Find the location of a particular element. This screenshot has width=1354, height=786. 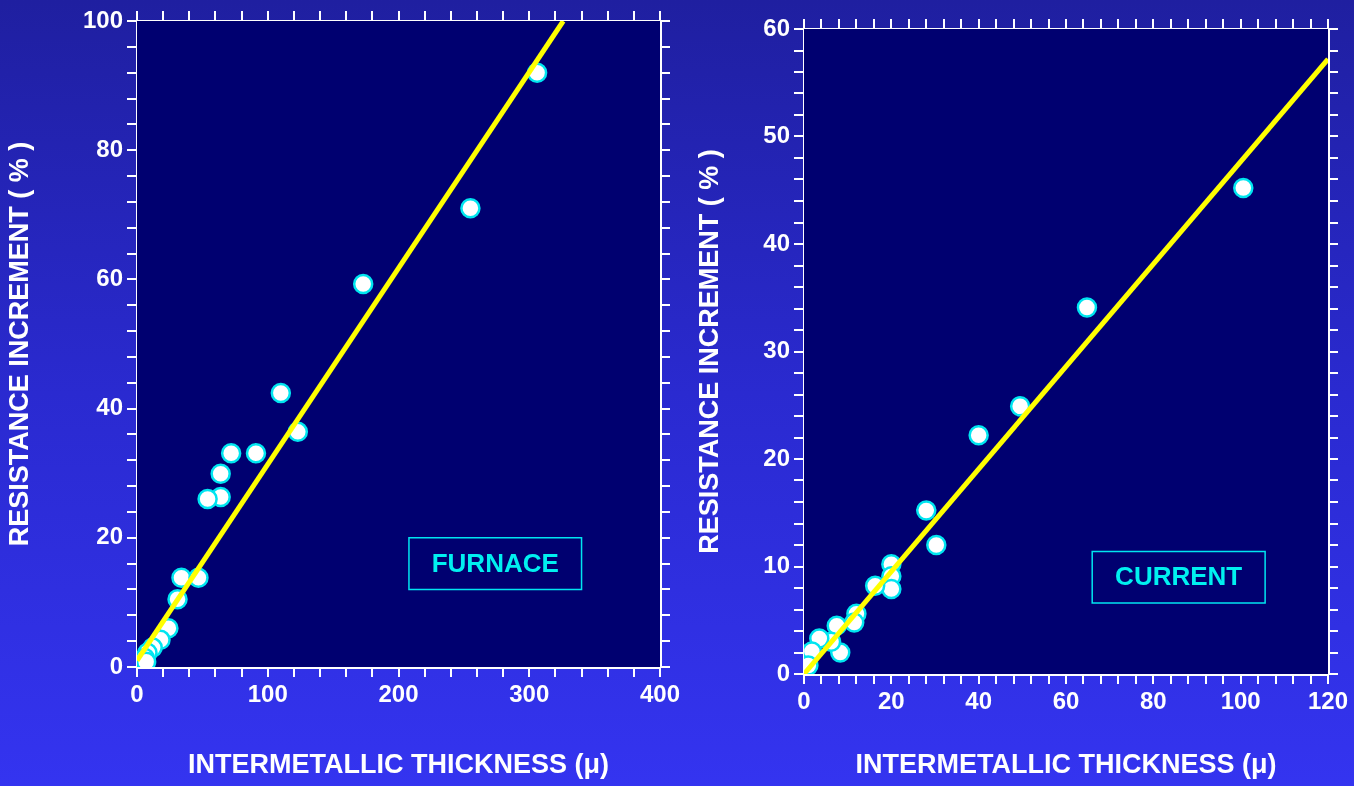

x-tick-label: 80 is located at coordinates (1153, 701).